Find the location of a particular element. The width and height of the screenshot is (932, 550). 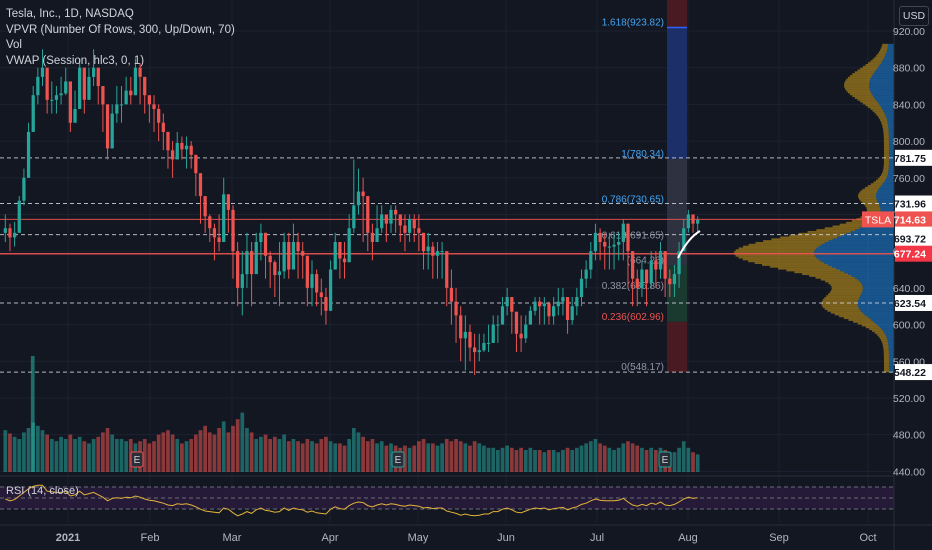

vpvr-profile is located at coordinates (814, 208).